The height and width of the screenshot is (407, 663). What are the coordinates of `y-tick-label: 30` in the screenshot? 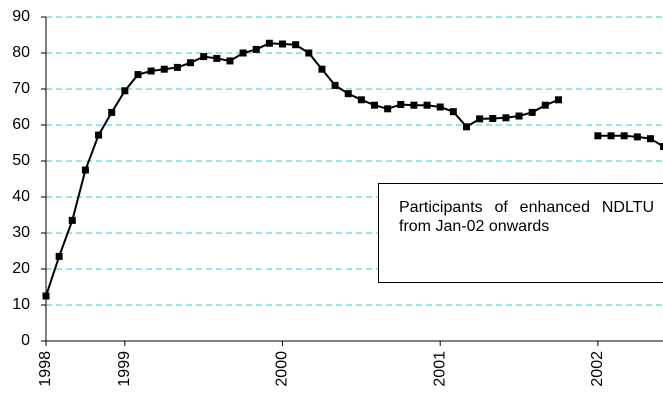 It's located at (21, 232).